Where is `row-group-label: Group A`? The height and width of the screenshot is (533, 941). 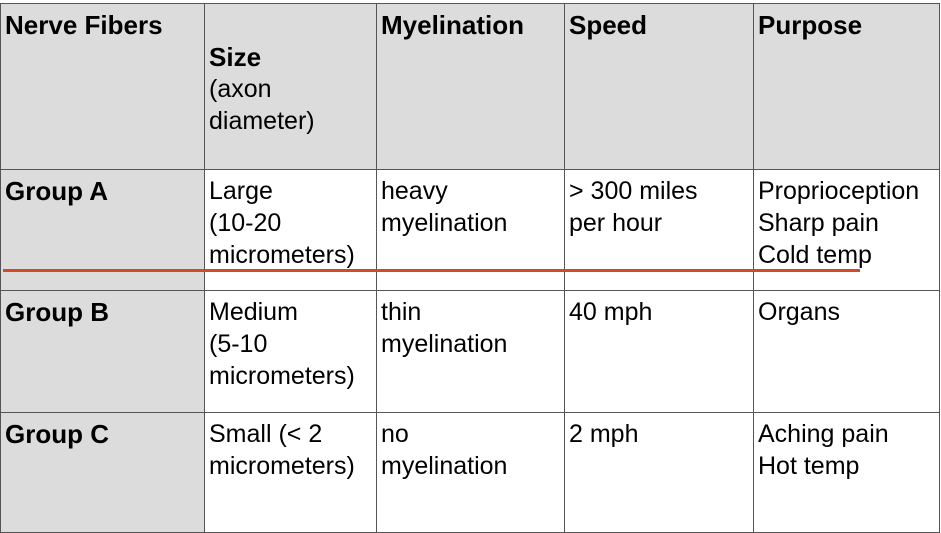 row-group-label: Group A is located at coordinates (102, 230).